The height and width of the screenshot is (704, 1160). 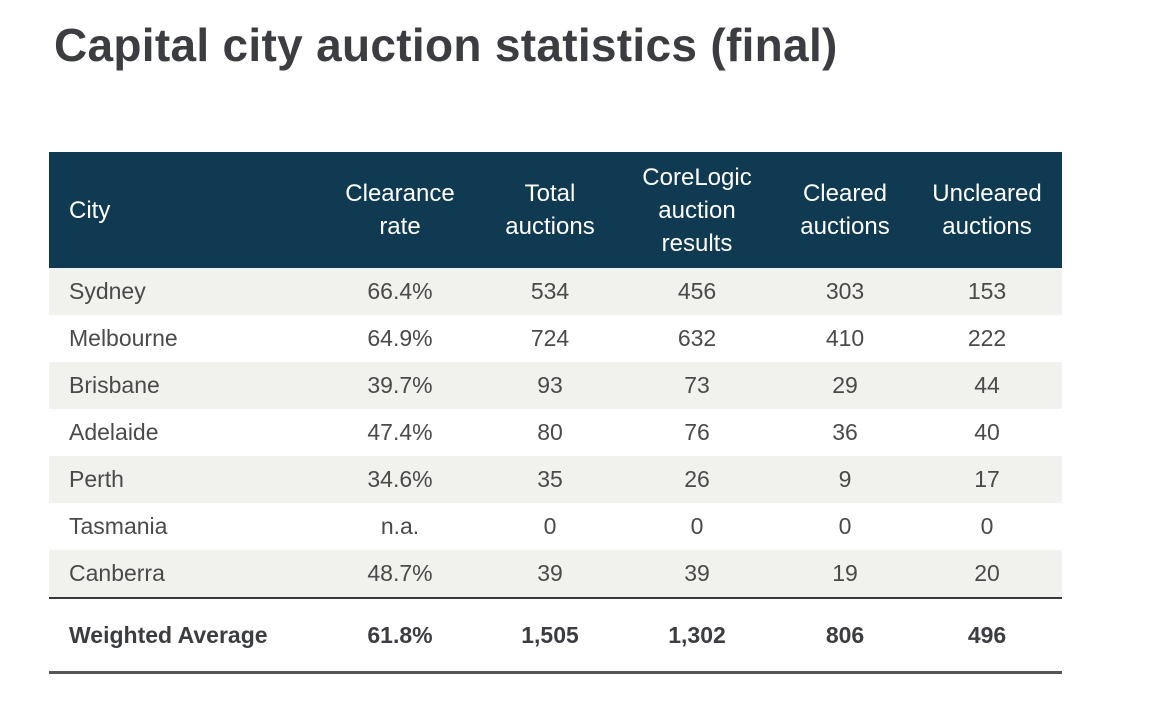 I want to click on cell-total-auctions: 80, so click(x=550, y=432).